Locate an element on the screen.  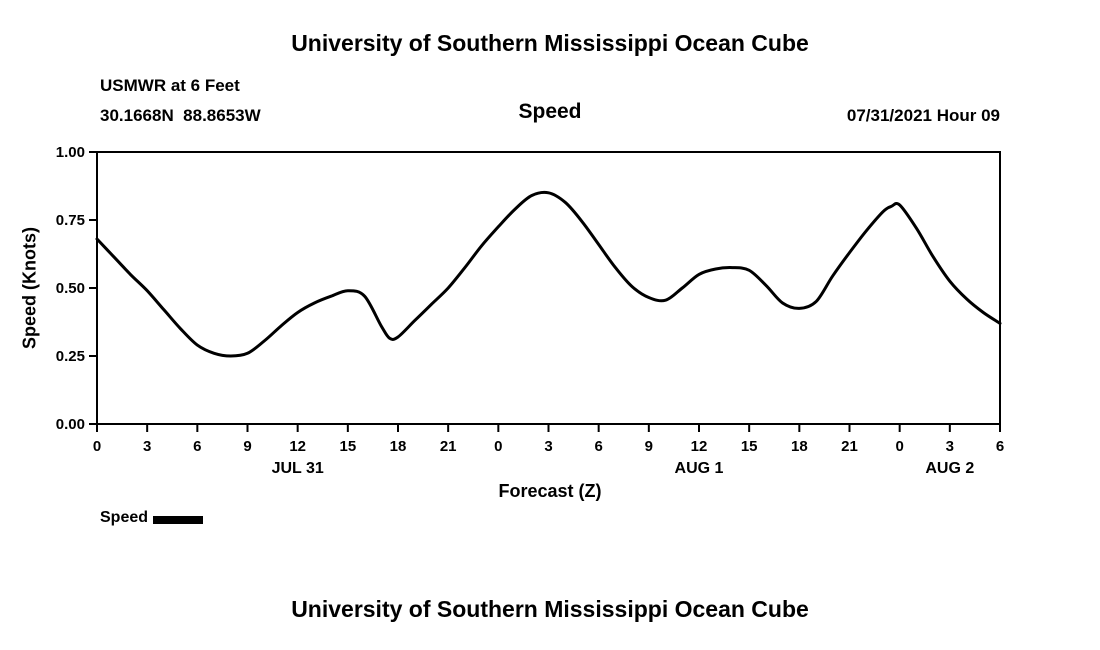
x-day-label: JUL 31 is located at coordinates (298, 468).